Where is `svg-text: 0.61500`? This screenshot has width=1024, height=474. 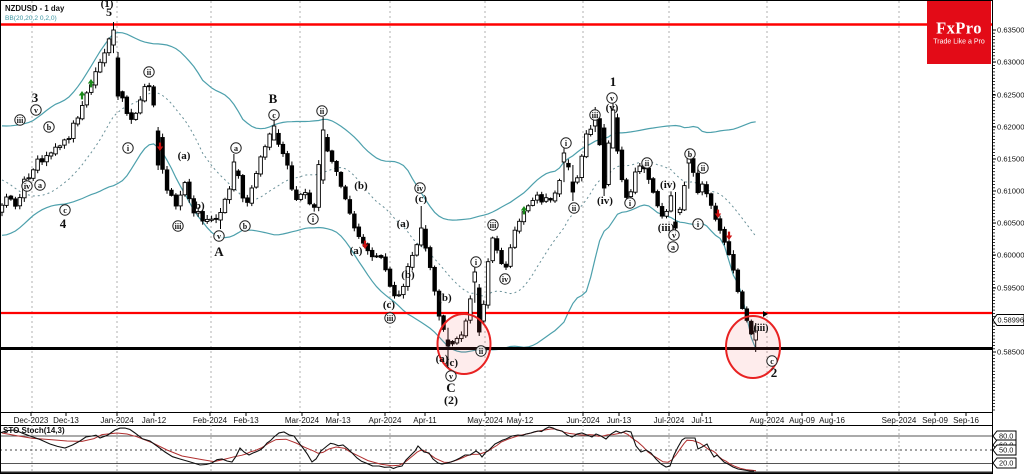
svg-text: 0.61500 is located at coordinates (1010, 159).